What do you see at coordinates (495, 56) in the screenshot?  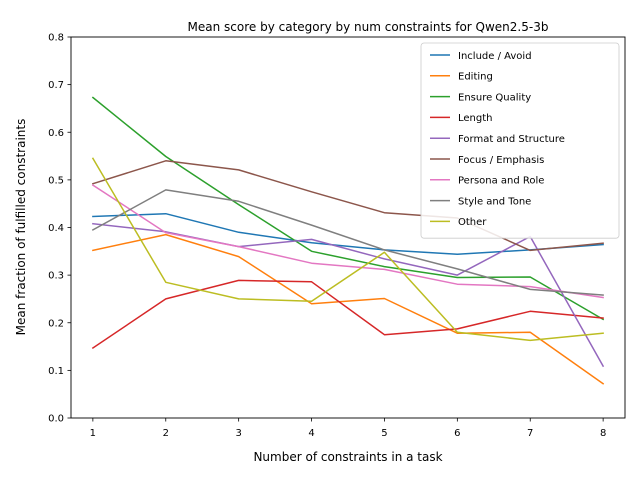 I see `legend-label: Include / Avoid` at bounding box center [495, 56].